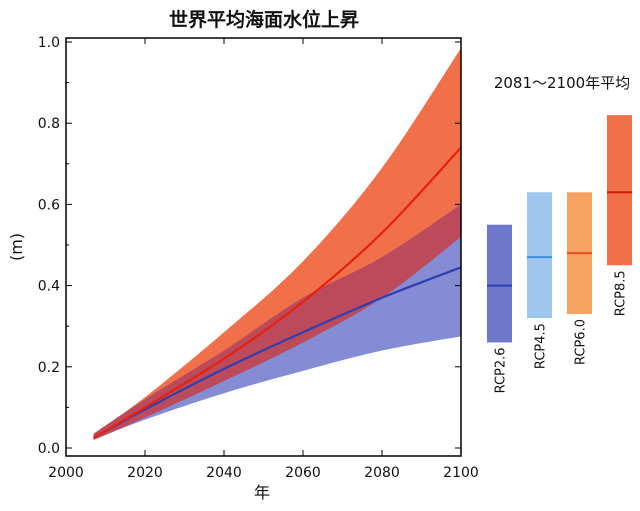  What do you see at coordinates (49, 449) in the screenshot?
I see `y-tick-label: 0.0` at bounding box center [49, 449].